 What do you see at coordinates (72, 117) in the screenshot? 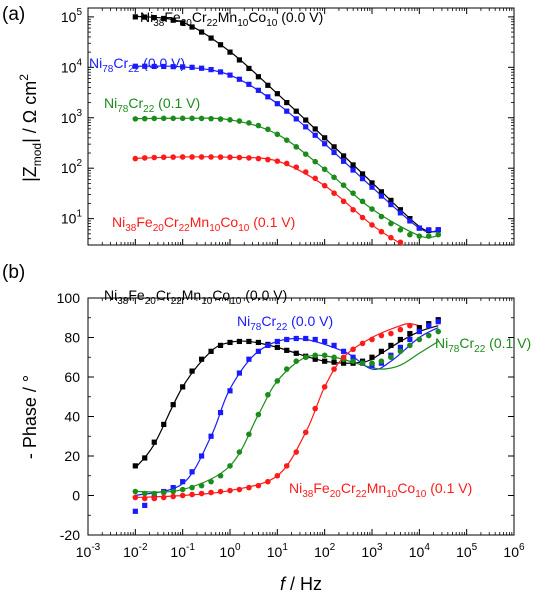
I see `y-tick-label: 10³` at bounding box center [72, 117].